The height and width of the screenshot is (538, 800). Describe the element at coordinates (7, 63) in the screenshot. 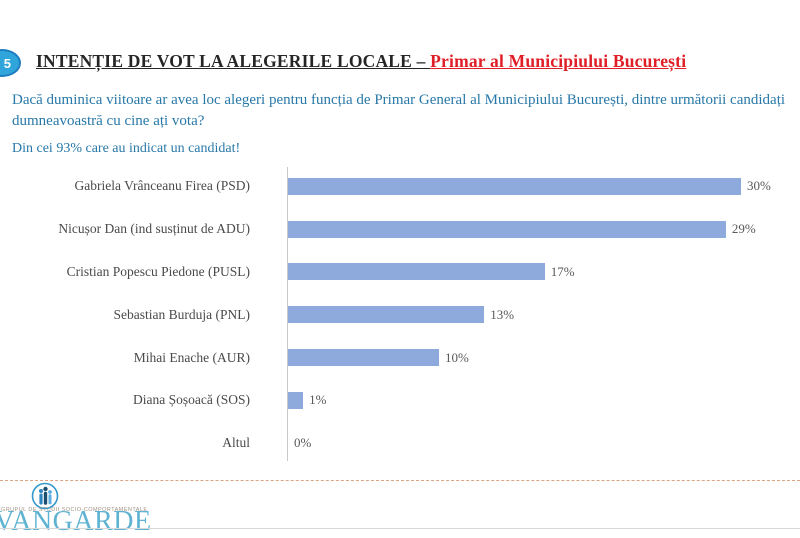

I see `slide-number: 5` at that location.